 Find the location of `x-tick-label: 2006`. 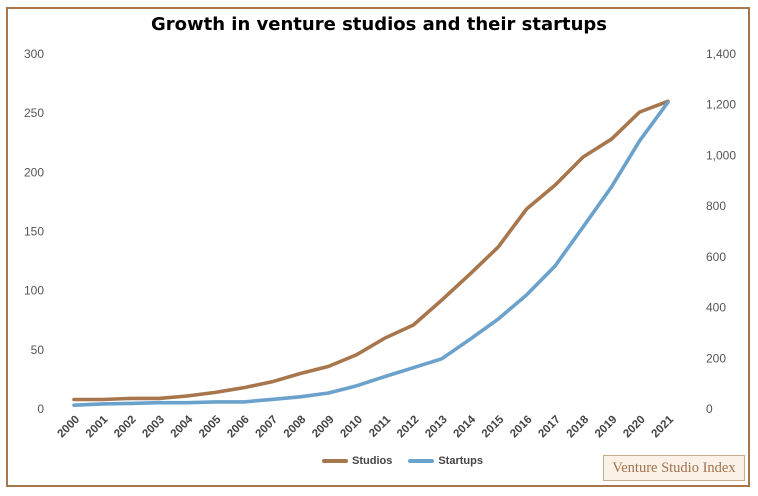

x-tick-label: 2006 is located at coordinates (238, 427).